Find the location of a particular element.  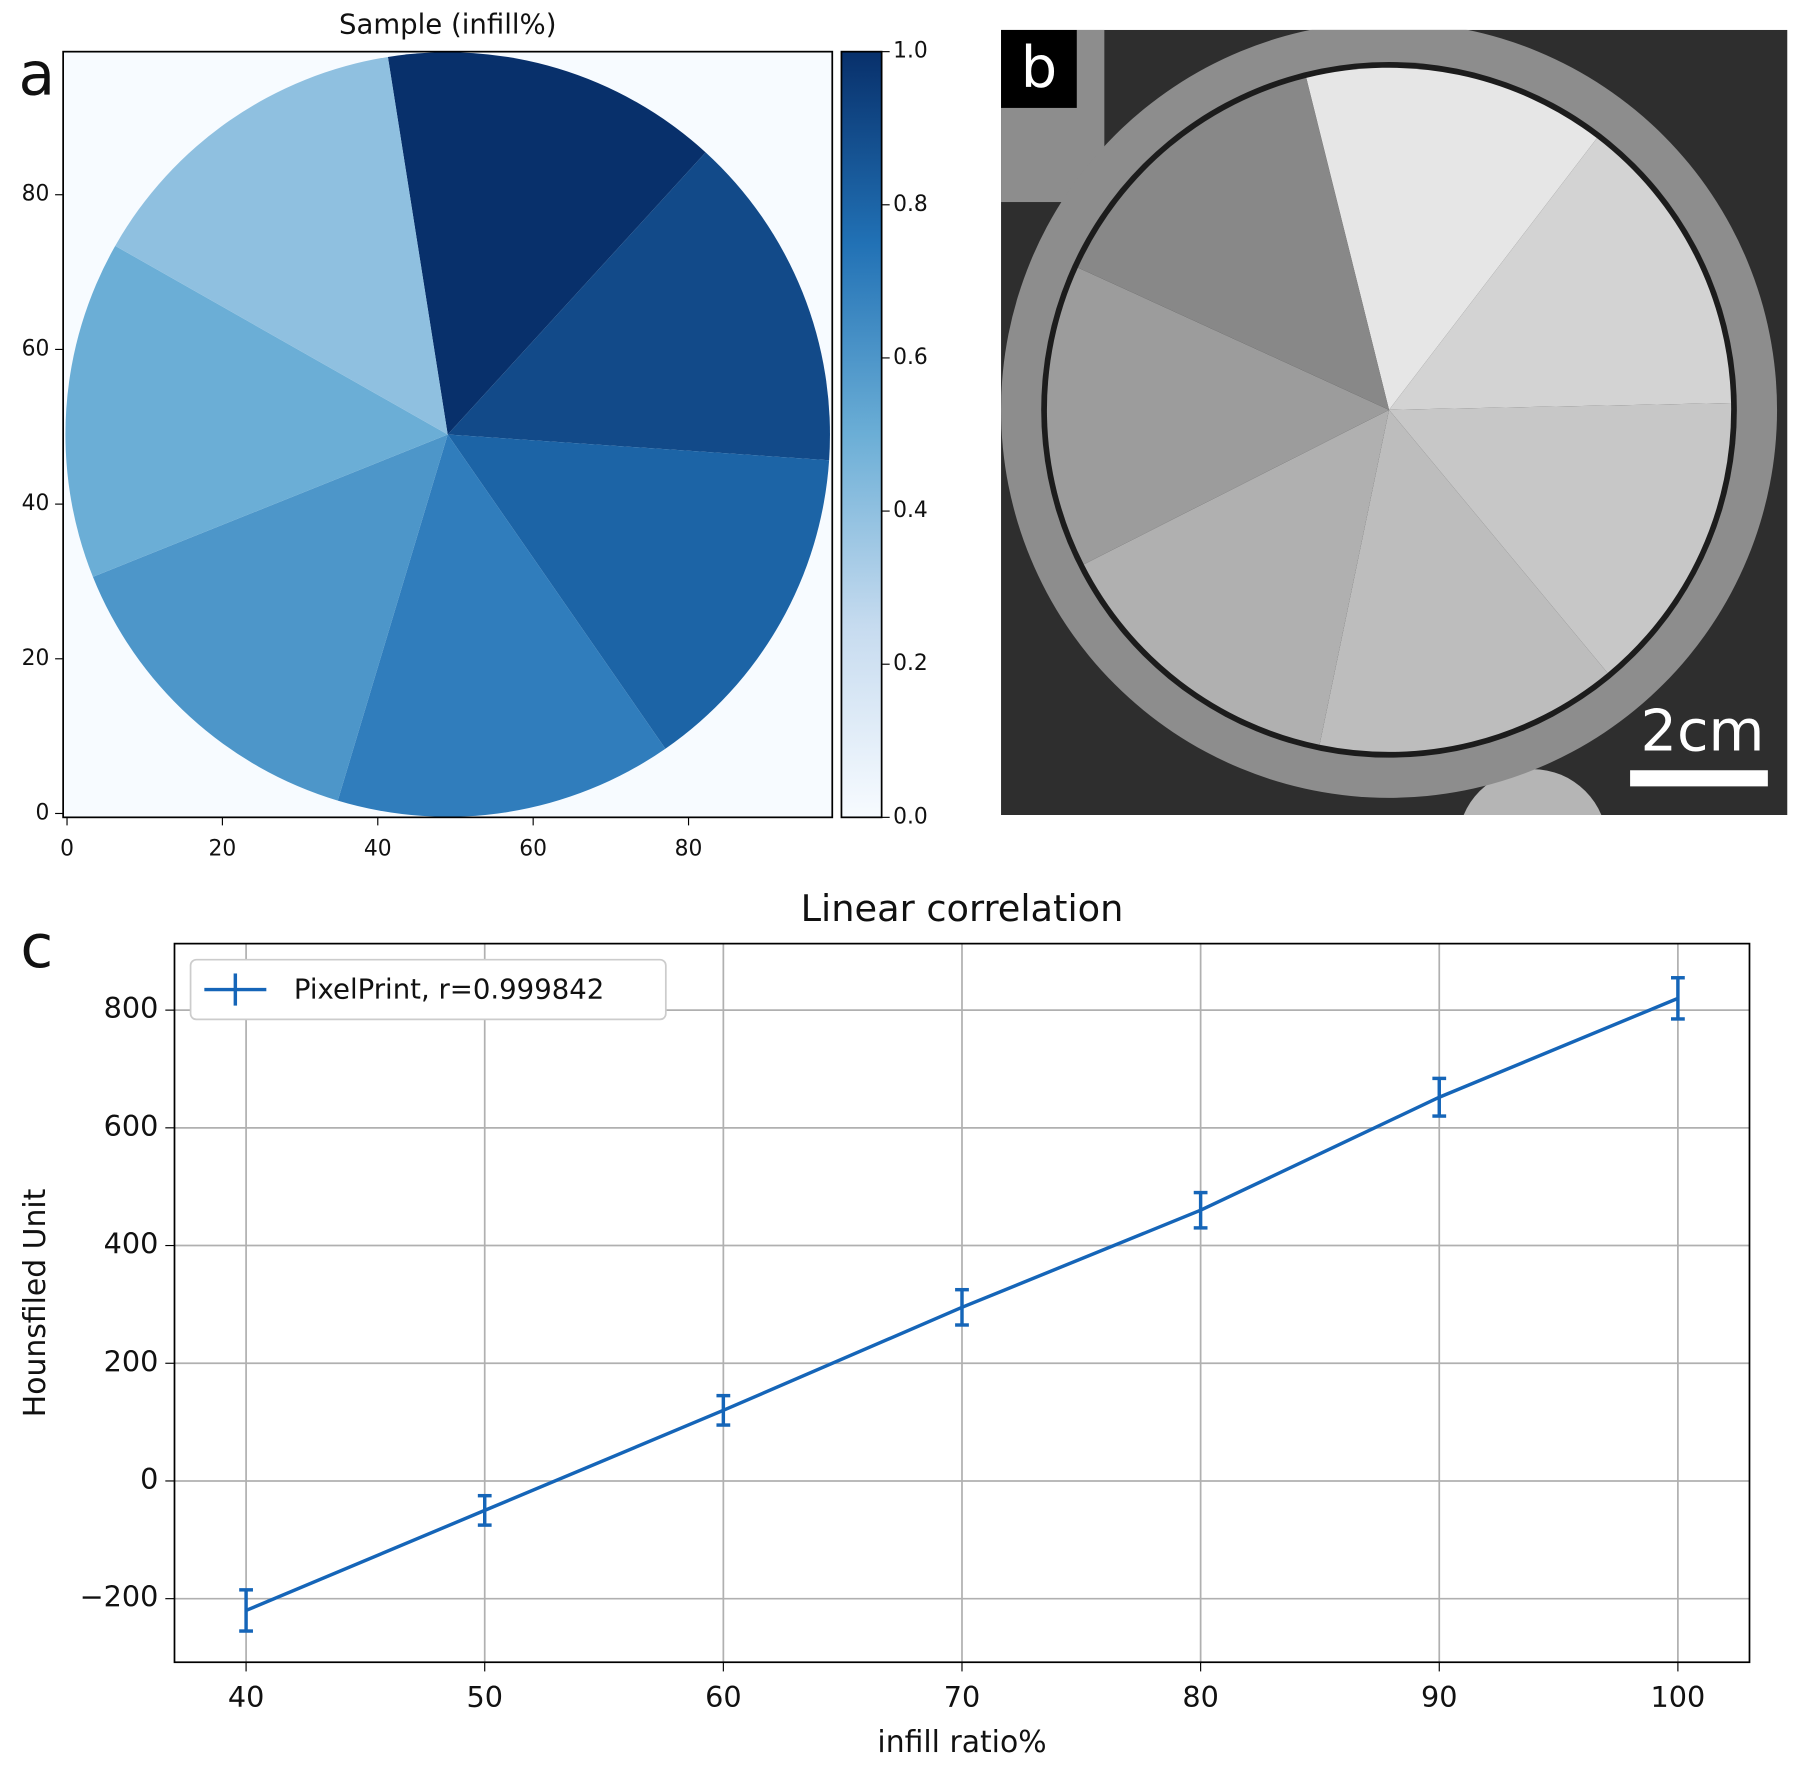

colorbar-tick-label: 0.4 is located at coordinates (910, 510).